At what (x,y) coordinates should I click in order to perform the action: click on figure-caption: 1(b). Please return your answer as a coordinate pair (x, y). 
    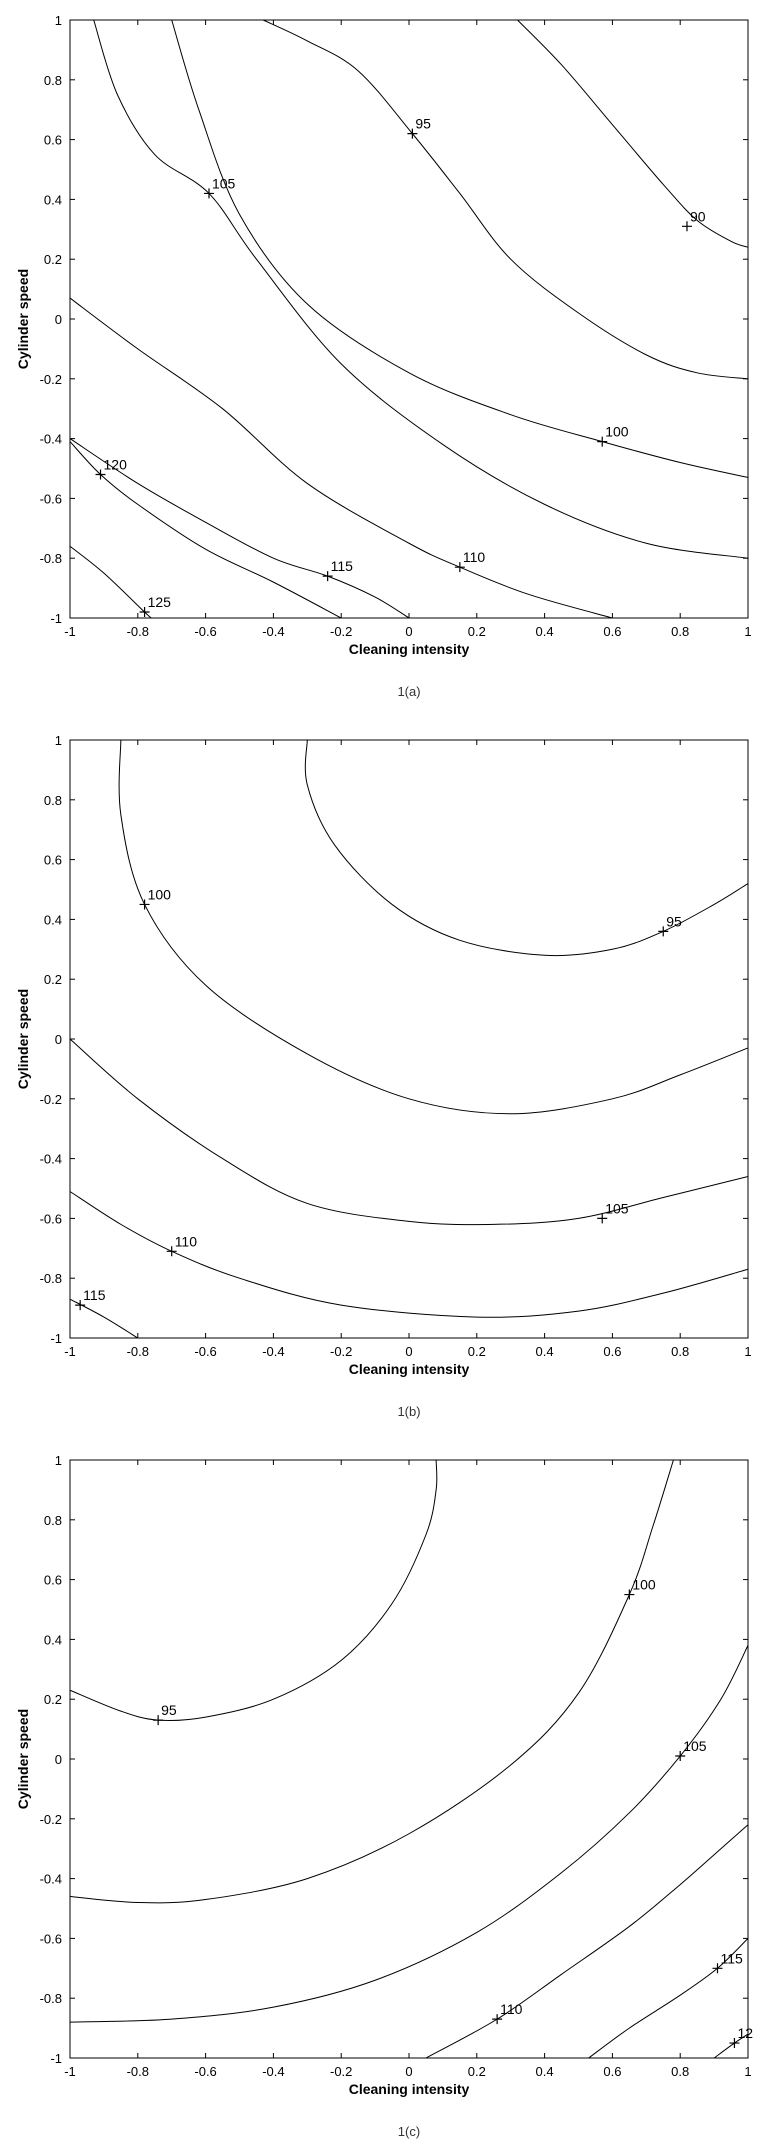
    Looking at the image, I should click on (408, 1411).